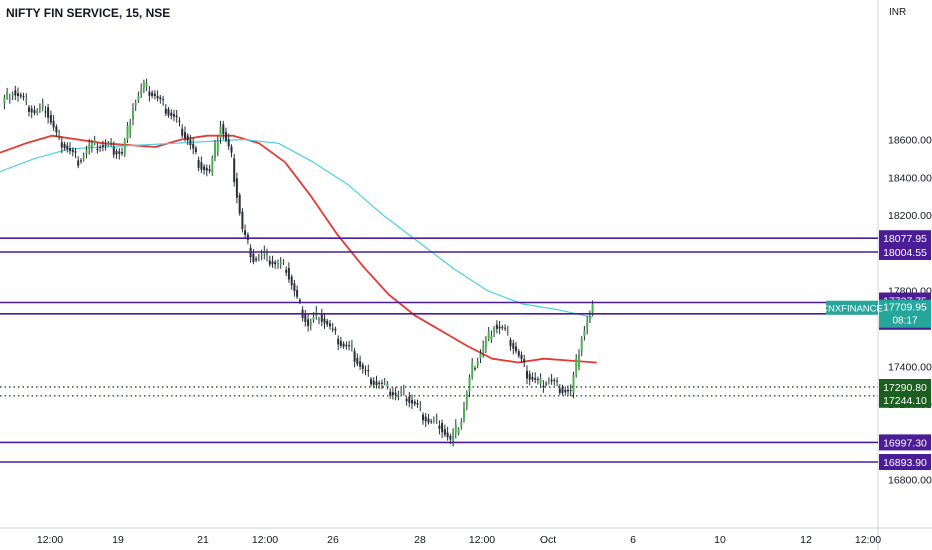 Image resolution: width=932 pixels, height=550 pixels. I want to click on x-tick-label: 10, so click(720, 540).